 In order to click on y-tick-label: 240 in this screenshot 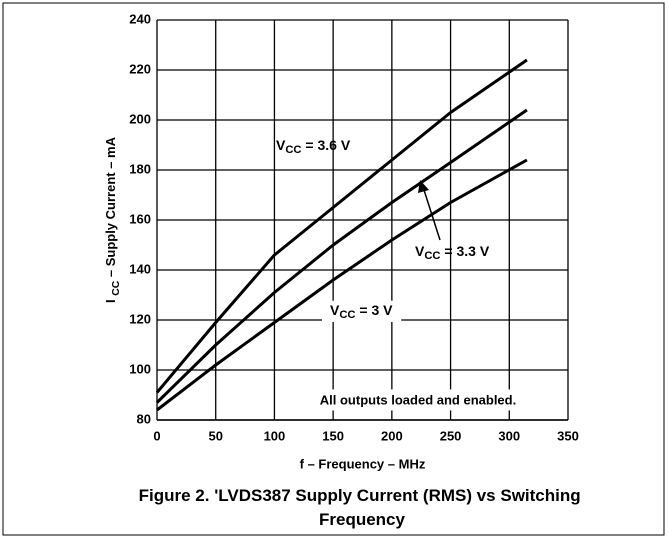, I will do `click(140, 18)`.